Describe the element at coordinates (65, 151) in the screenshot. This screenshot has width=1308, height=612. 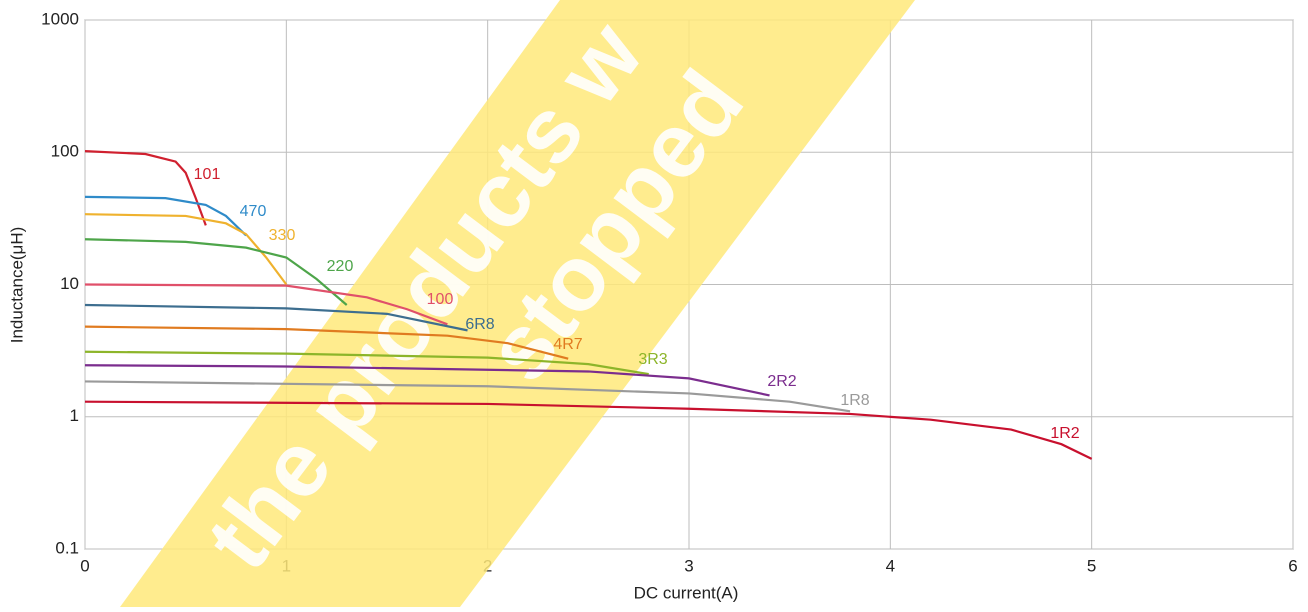
I see `y-tick-label: 100` at that location.